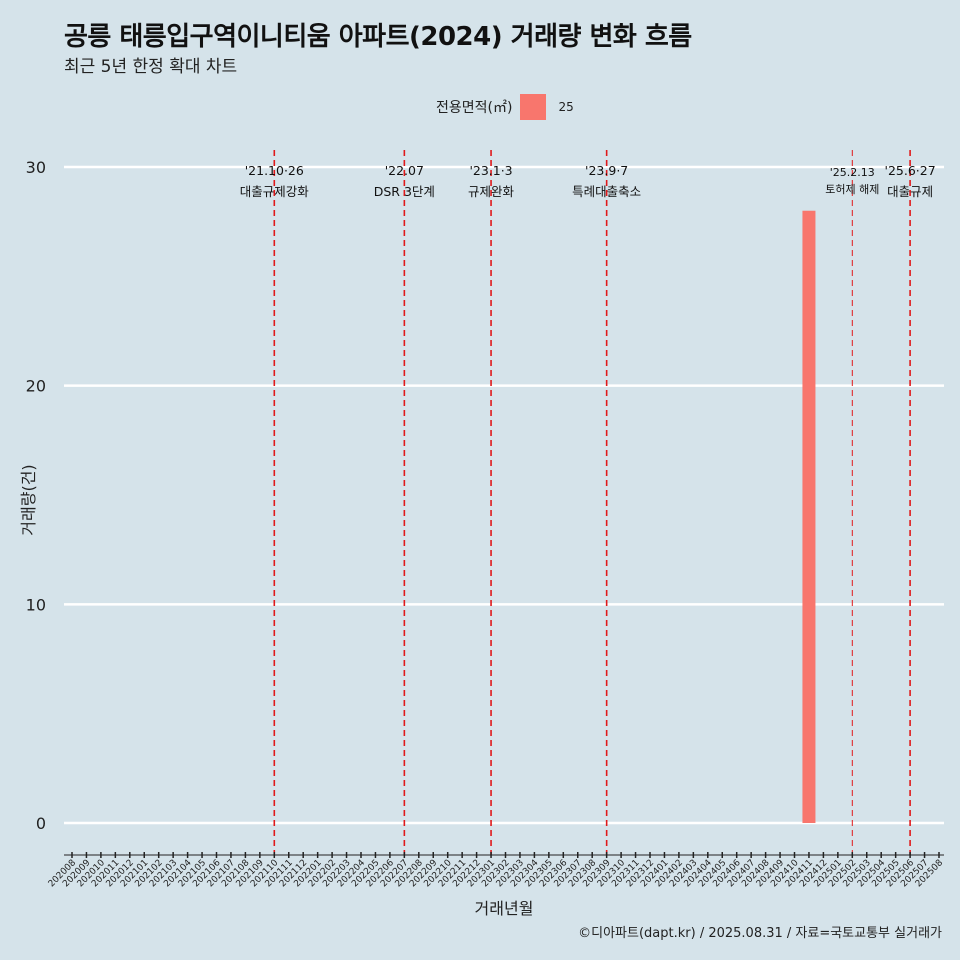  What do you see at coordinates (852, 172) in the screenshot?
I see `event-date-label: '25.2.13` at bounding box center [852, 172].